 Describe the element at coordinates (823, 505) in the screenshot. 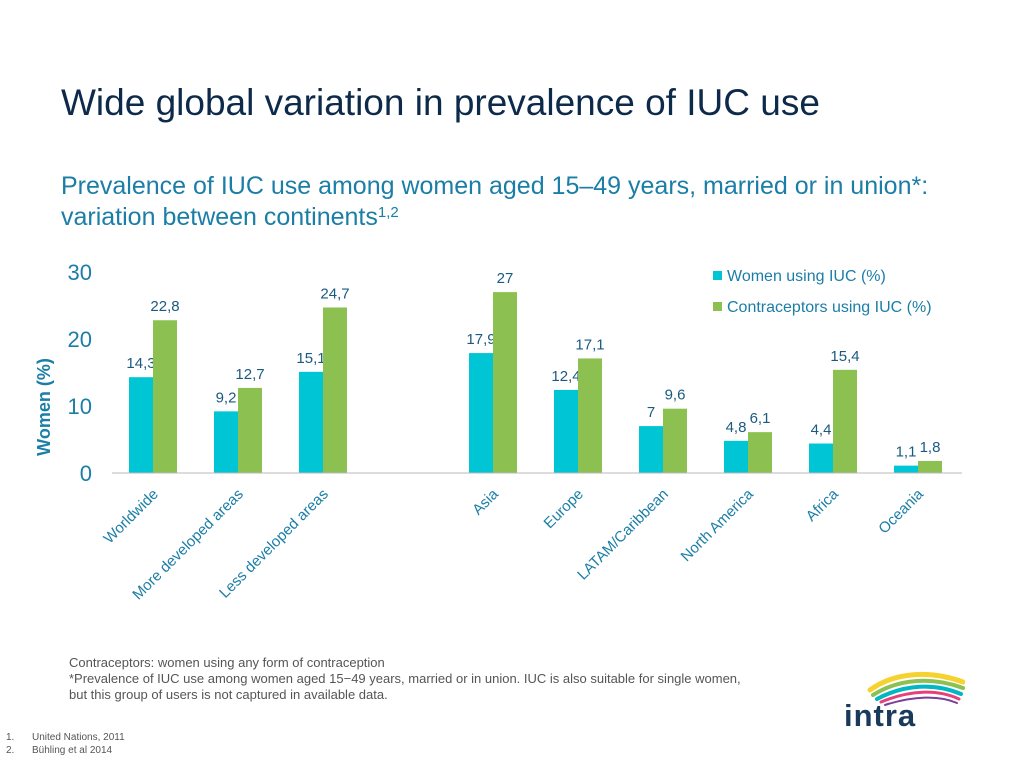

I see `x-tick-label: Africa` at that location.